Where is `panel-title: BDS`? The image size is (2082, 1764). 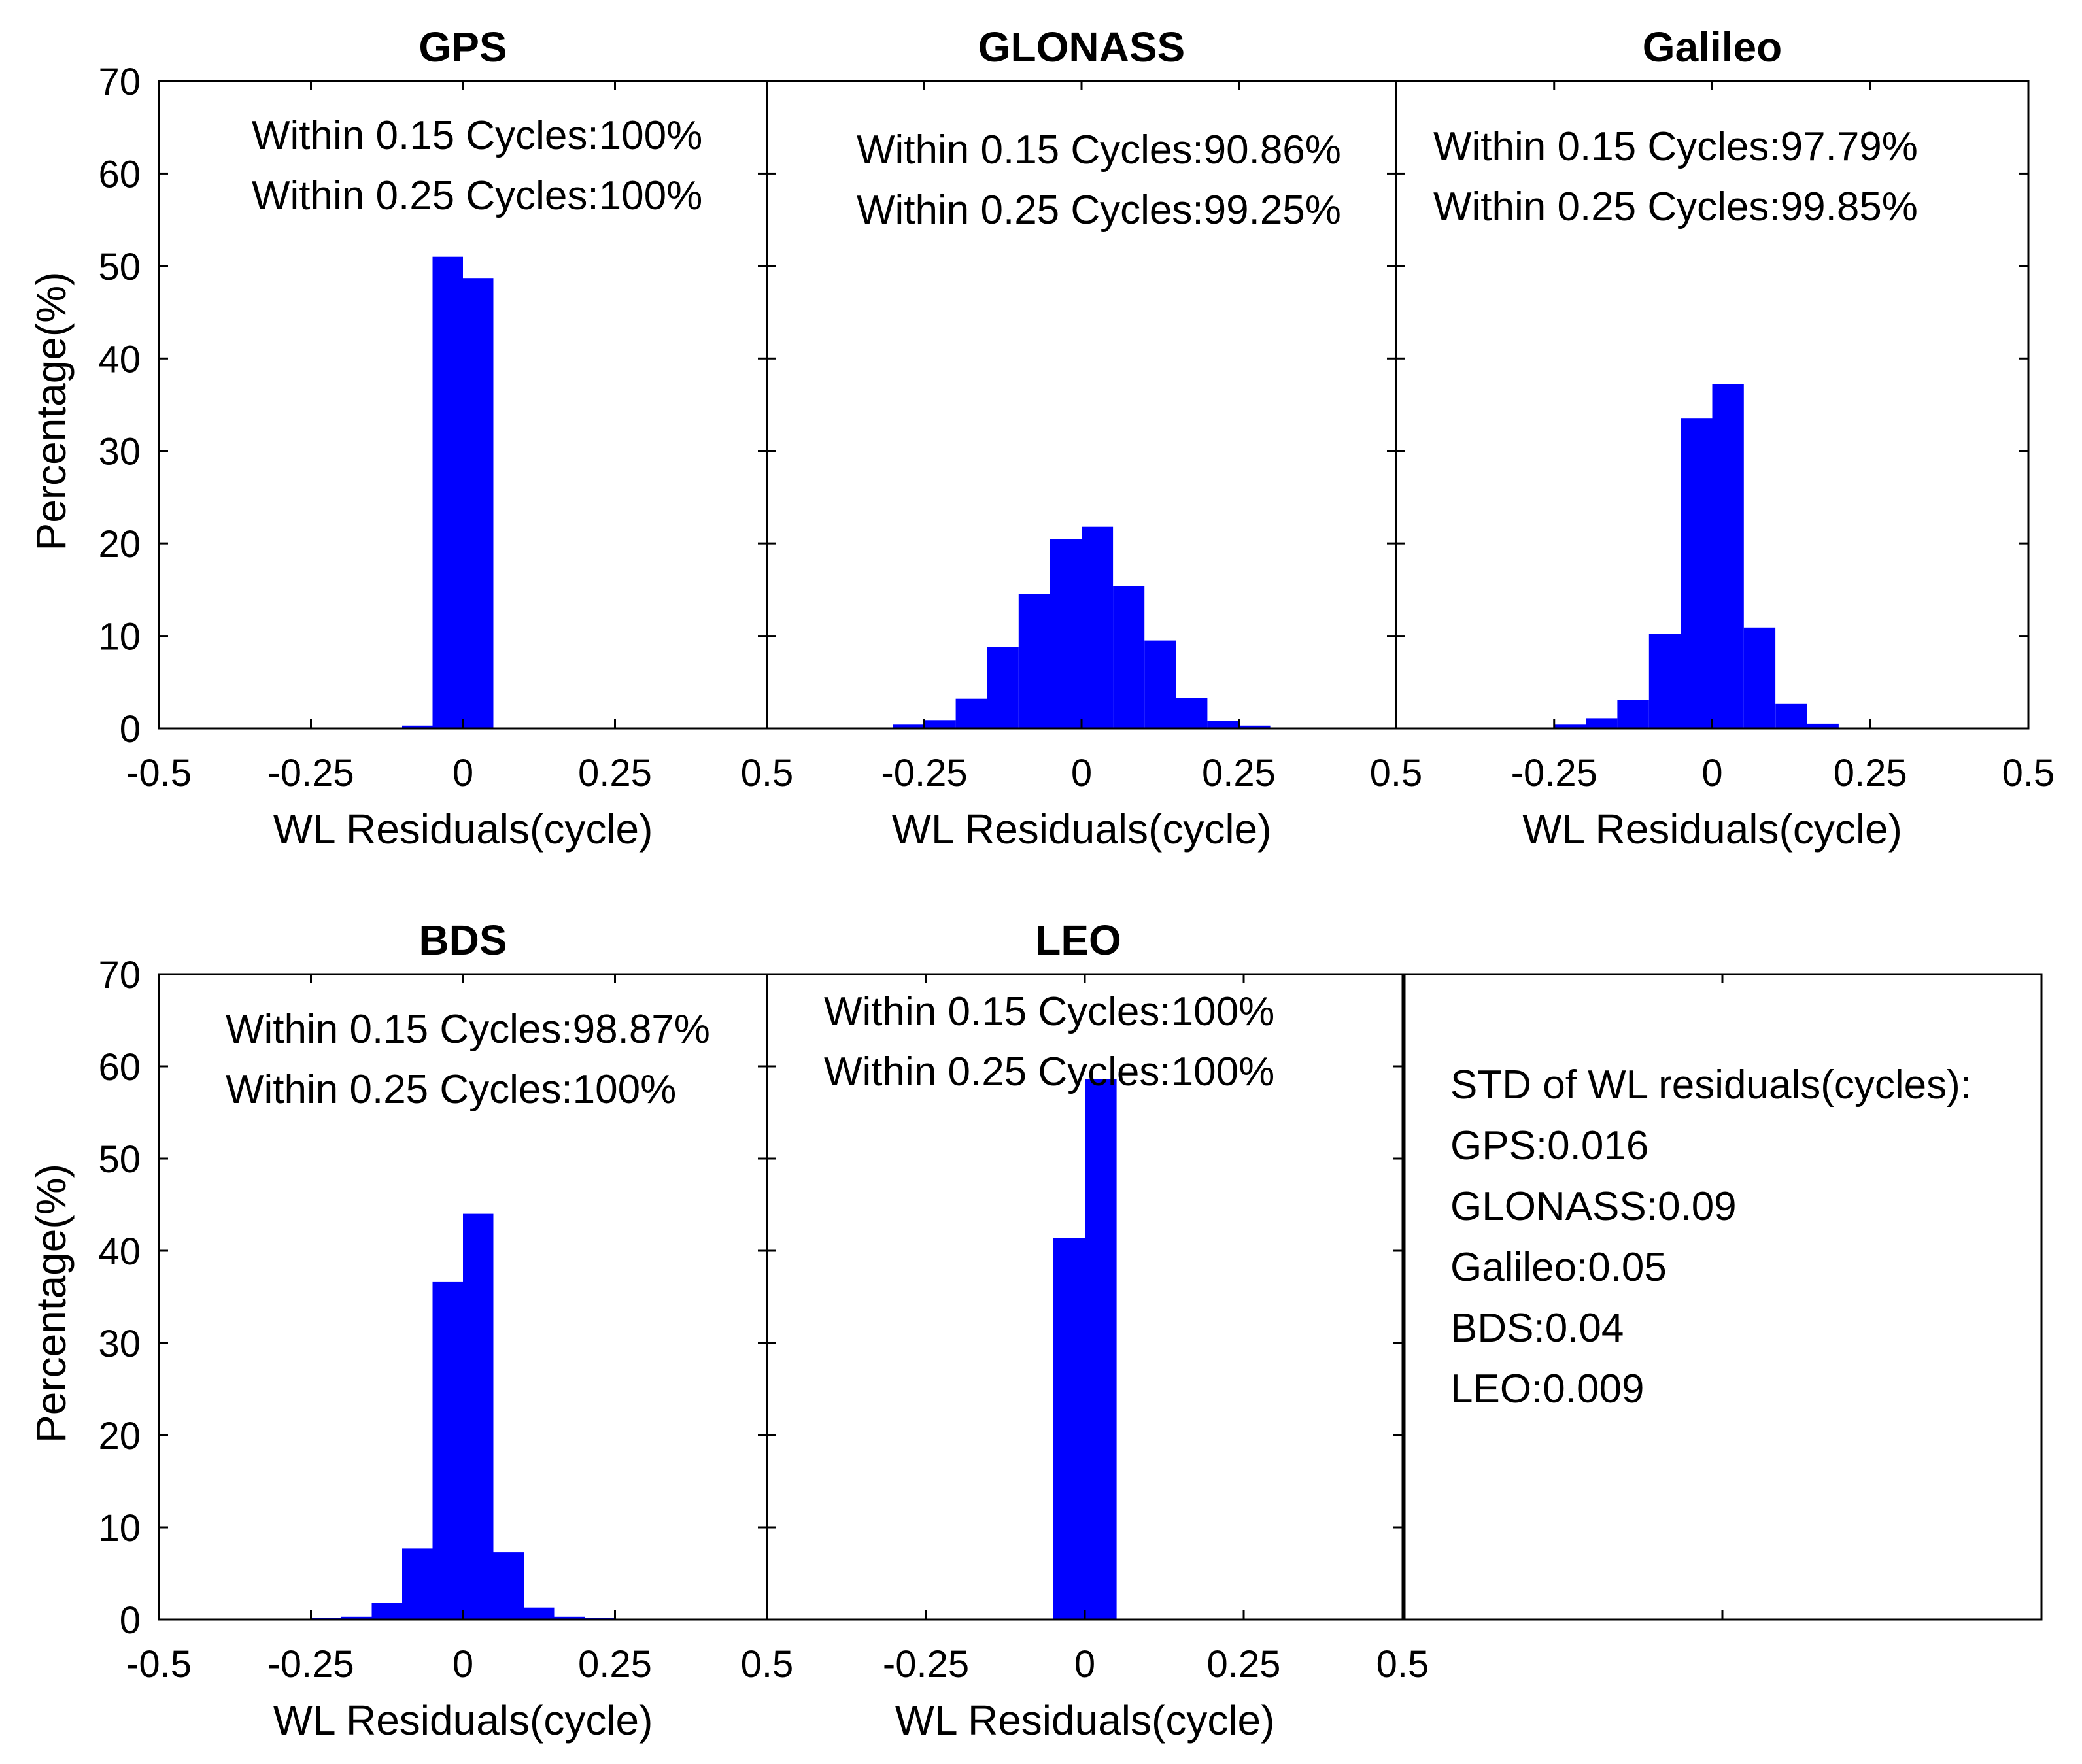 panel-title: BDS is located at coordinates (463, 940).